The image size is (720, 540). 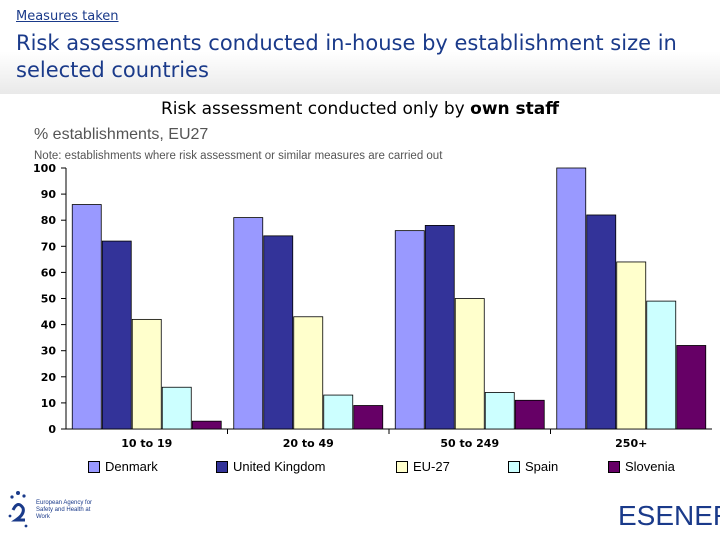 I want to click on legend-item-slovenia: Slovenia, so click(x=641, y=466).